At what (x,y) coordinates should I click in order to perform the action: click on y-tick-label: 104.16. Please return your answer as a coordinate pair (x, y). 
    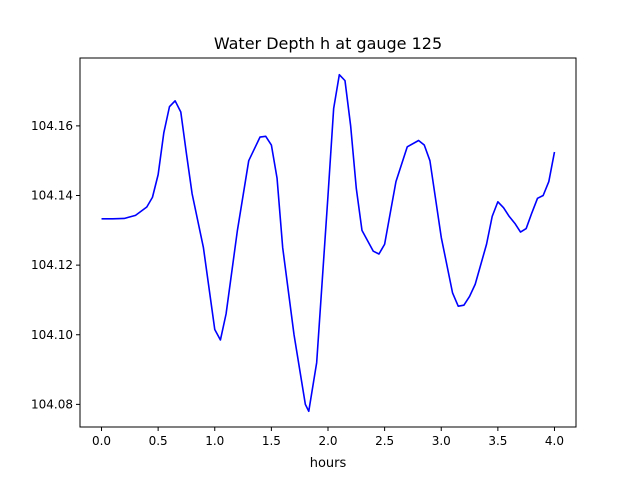
    Looking at the image, I should click on (52, 126).